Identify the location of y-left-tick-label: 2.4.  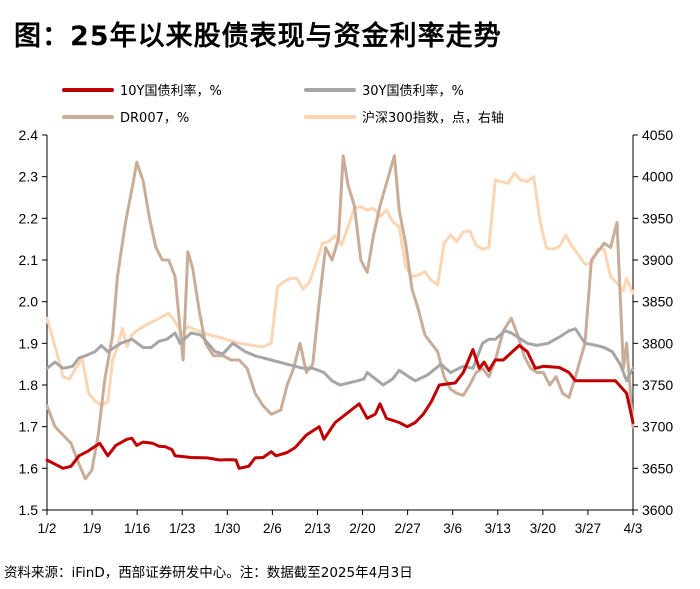
(29, 135).